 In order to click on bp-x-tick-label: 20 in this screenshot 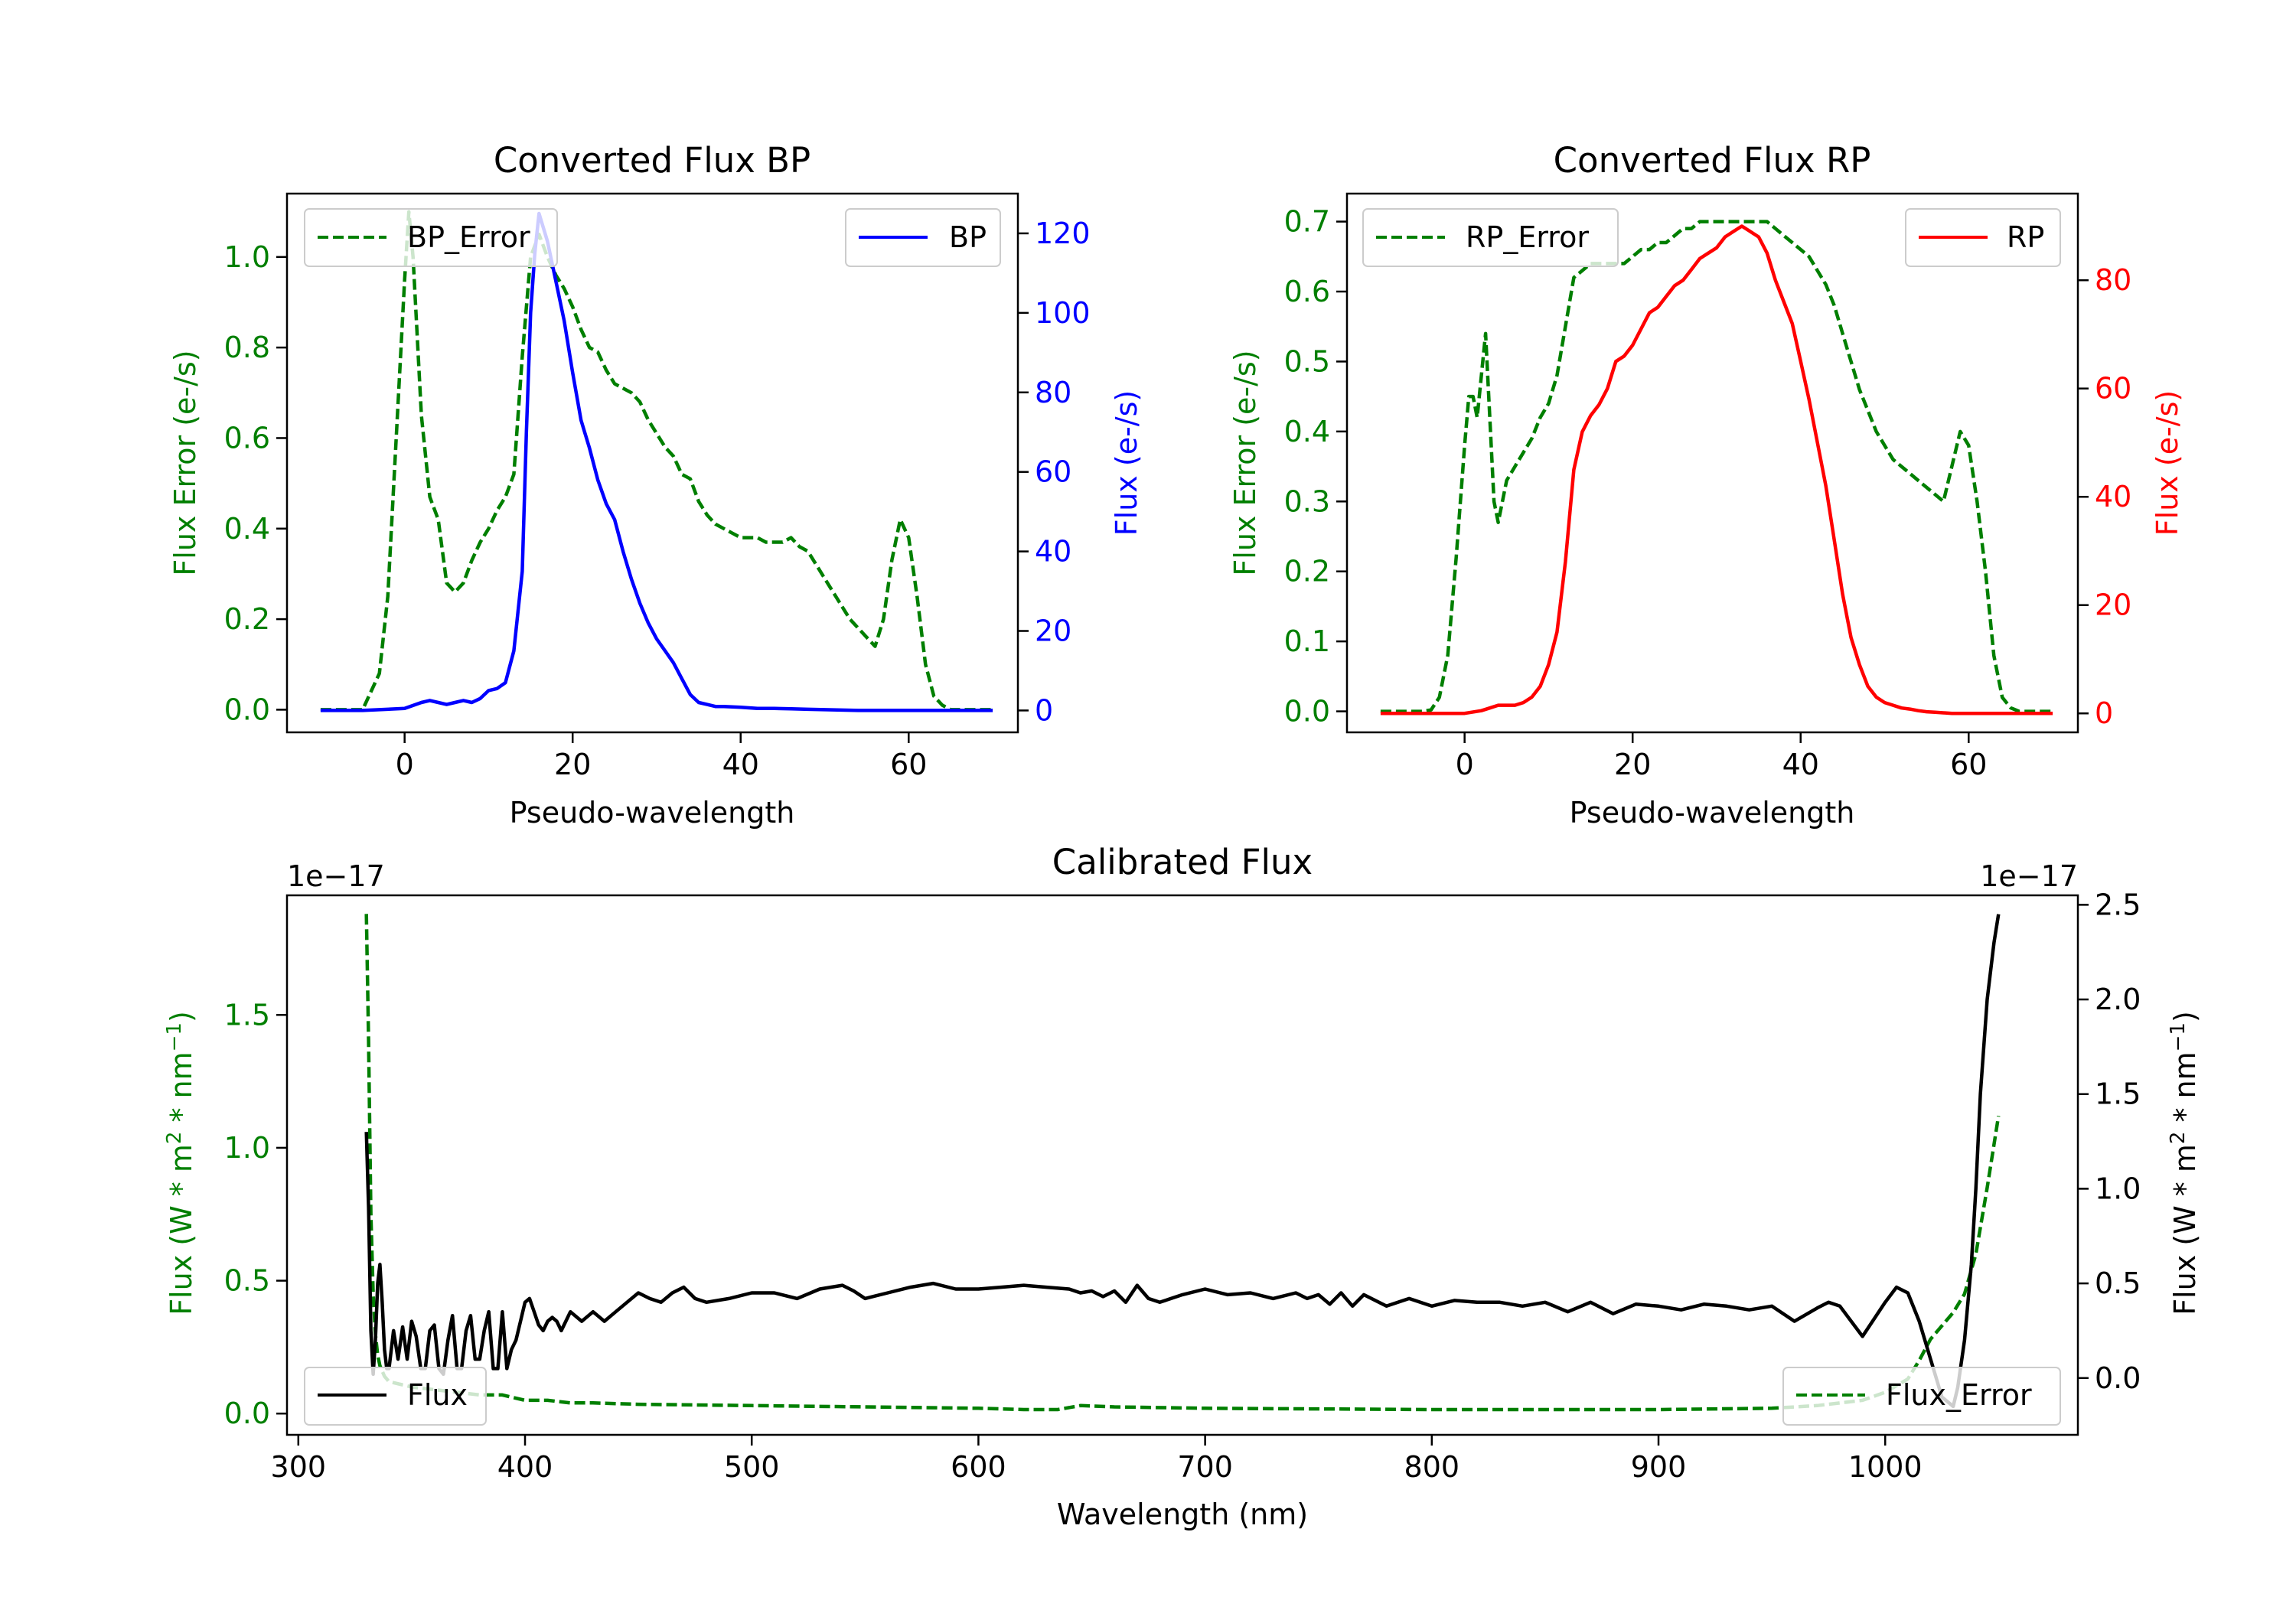, I will do `click(572, 764)`.